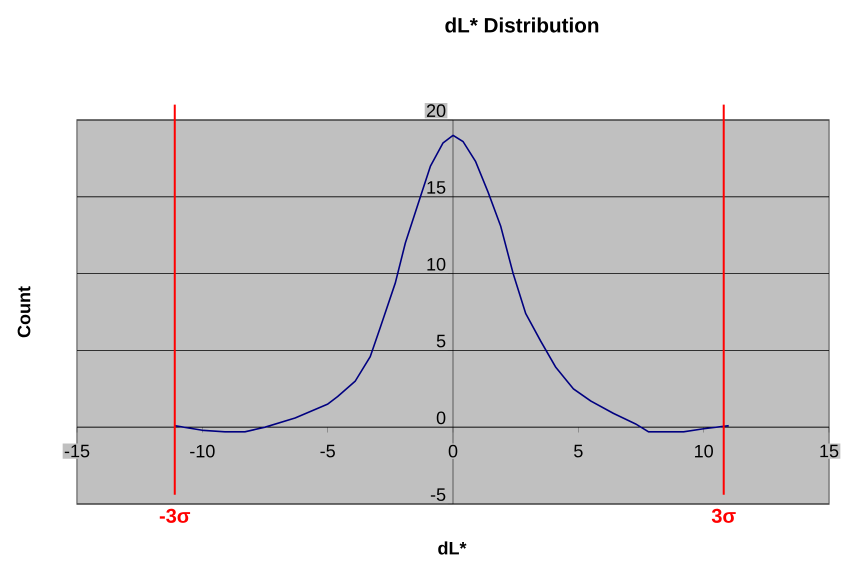 The width and height of the screenshot is (847, 569). What do you see at coordinates (175, 515) in the screenshot?
I see `ref-line-label: -3σ` at bounding box center [175, 515].